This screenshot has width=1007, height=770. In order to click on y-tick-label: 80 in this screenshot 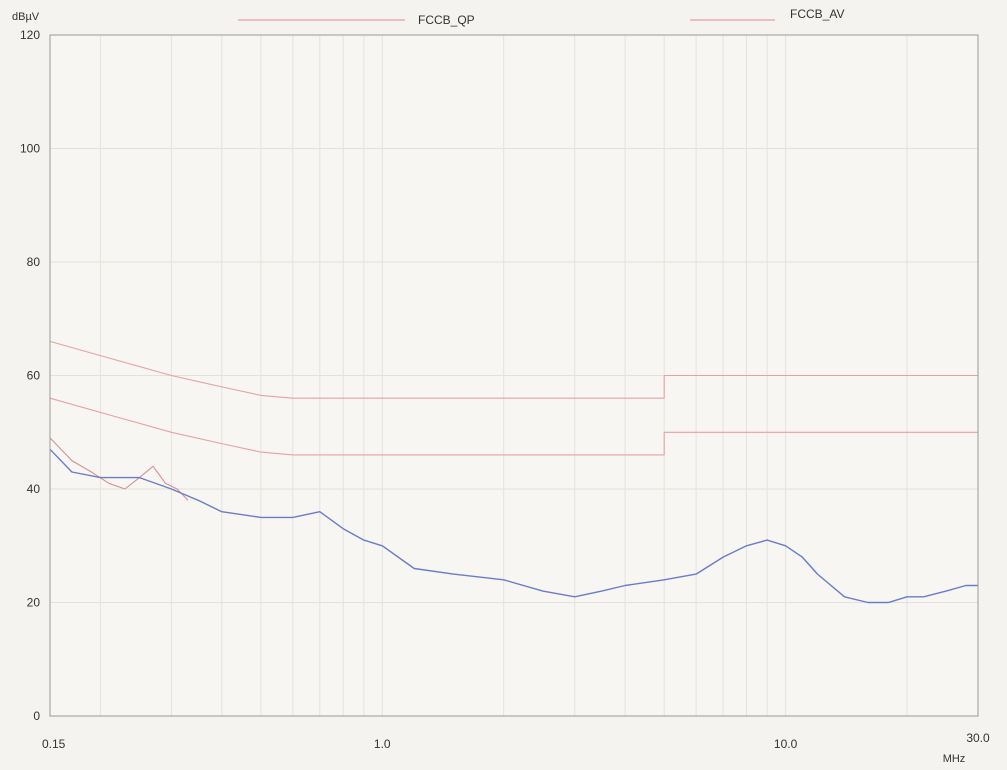, I will do `click(34, 262)`.